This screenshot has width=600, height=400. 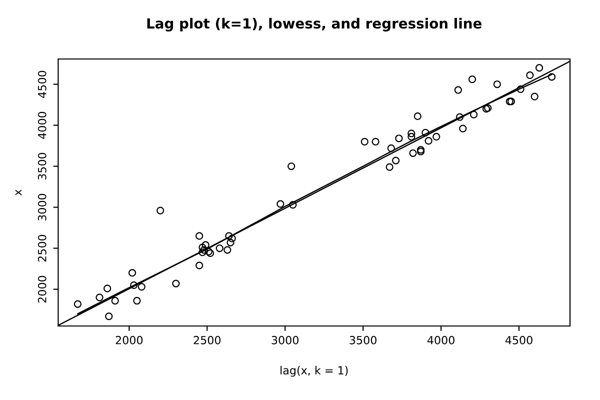 What do you see at coordinates (42, 166) in the screenshot?
I see `y-tick-label: 3500` at bounding box center [42, 166].